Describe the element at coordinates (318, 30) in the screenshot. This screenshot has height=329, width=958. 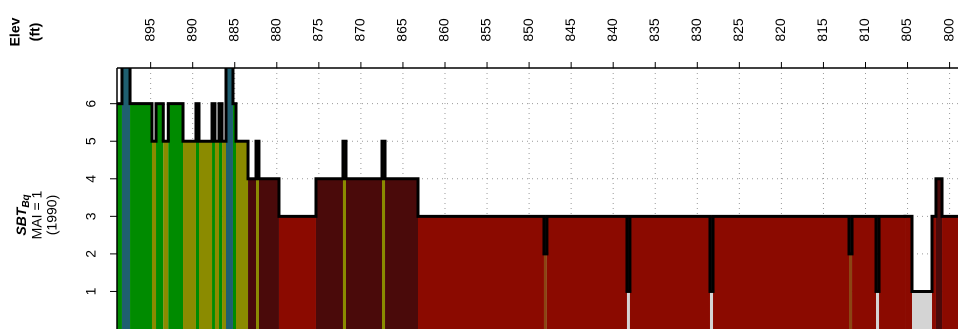
I see `x-tick-label: 875` at that location.